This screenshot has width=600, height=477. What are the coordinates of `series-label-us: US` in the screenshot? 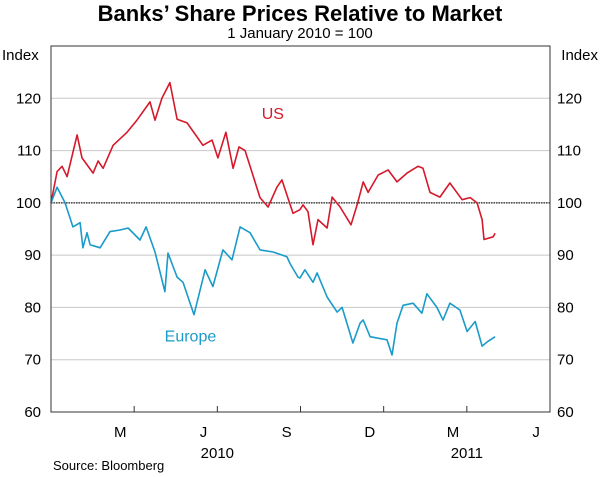 It's located at (273, 114).